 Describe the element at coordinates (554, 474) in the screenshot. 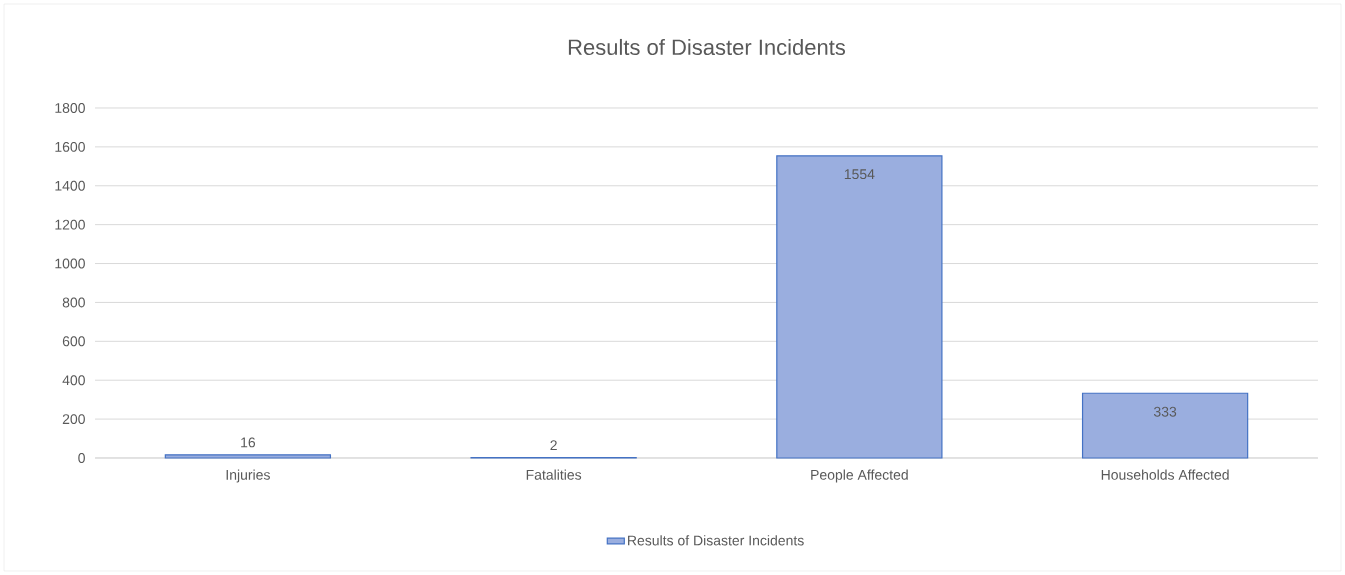

I see `x-tick-label: Fatalities` at that location.